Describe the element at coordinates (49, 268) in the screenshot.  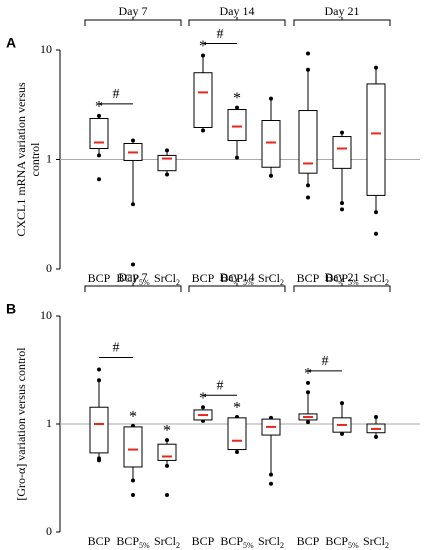
I see `y-tick-label: 0` at that location.